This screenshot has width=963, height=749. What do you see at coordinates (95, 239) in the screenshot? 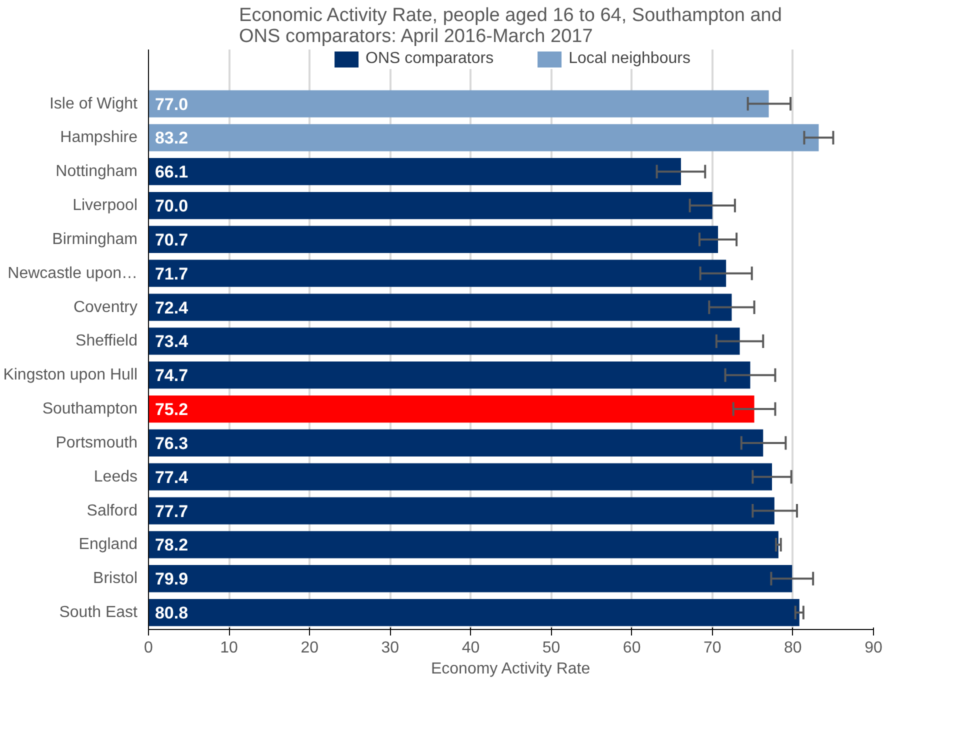
I see `y-tick-label: Birmingham` at bounding box center [95, 239].